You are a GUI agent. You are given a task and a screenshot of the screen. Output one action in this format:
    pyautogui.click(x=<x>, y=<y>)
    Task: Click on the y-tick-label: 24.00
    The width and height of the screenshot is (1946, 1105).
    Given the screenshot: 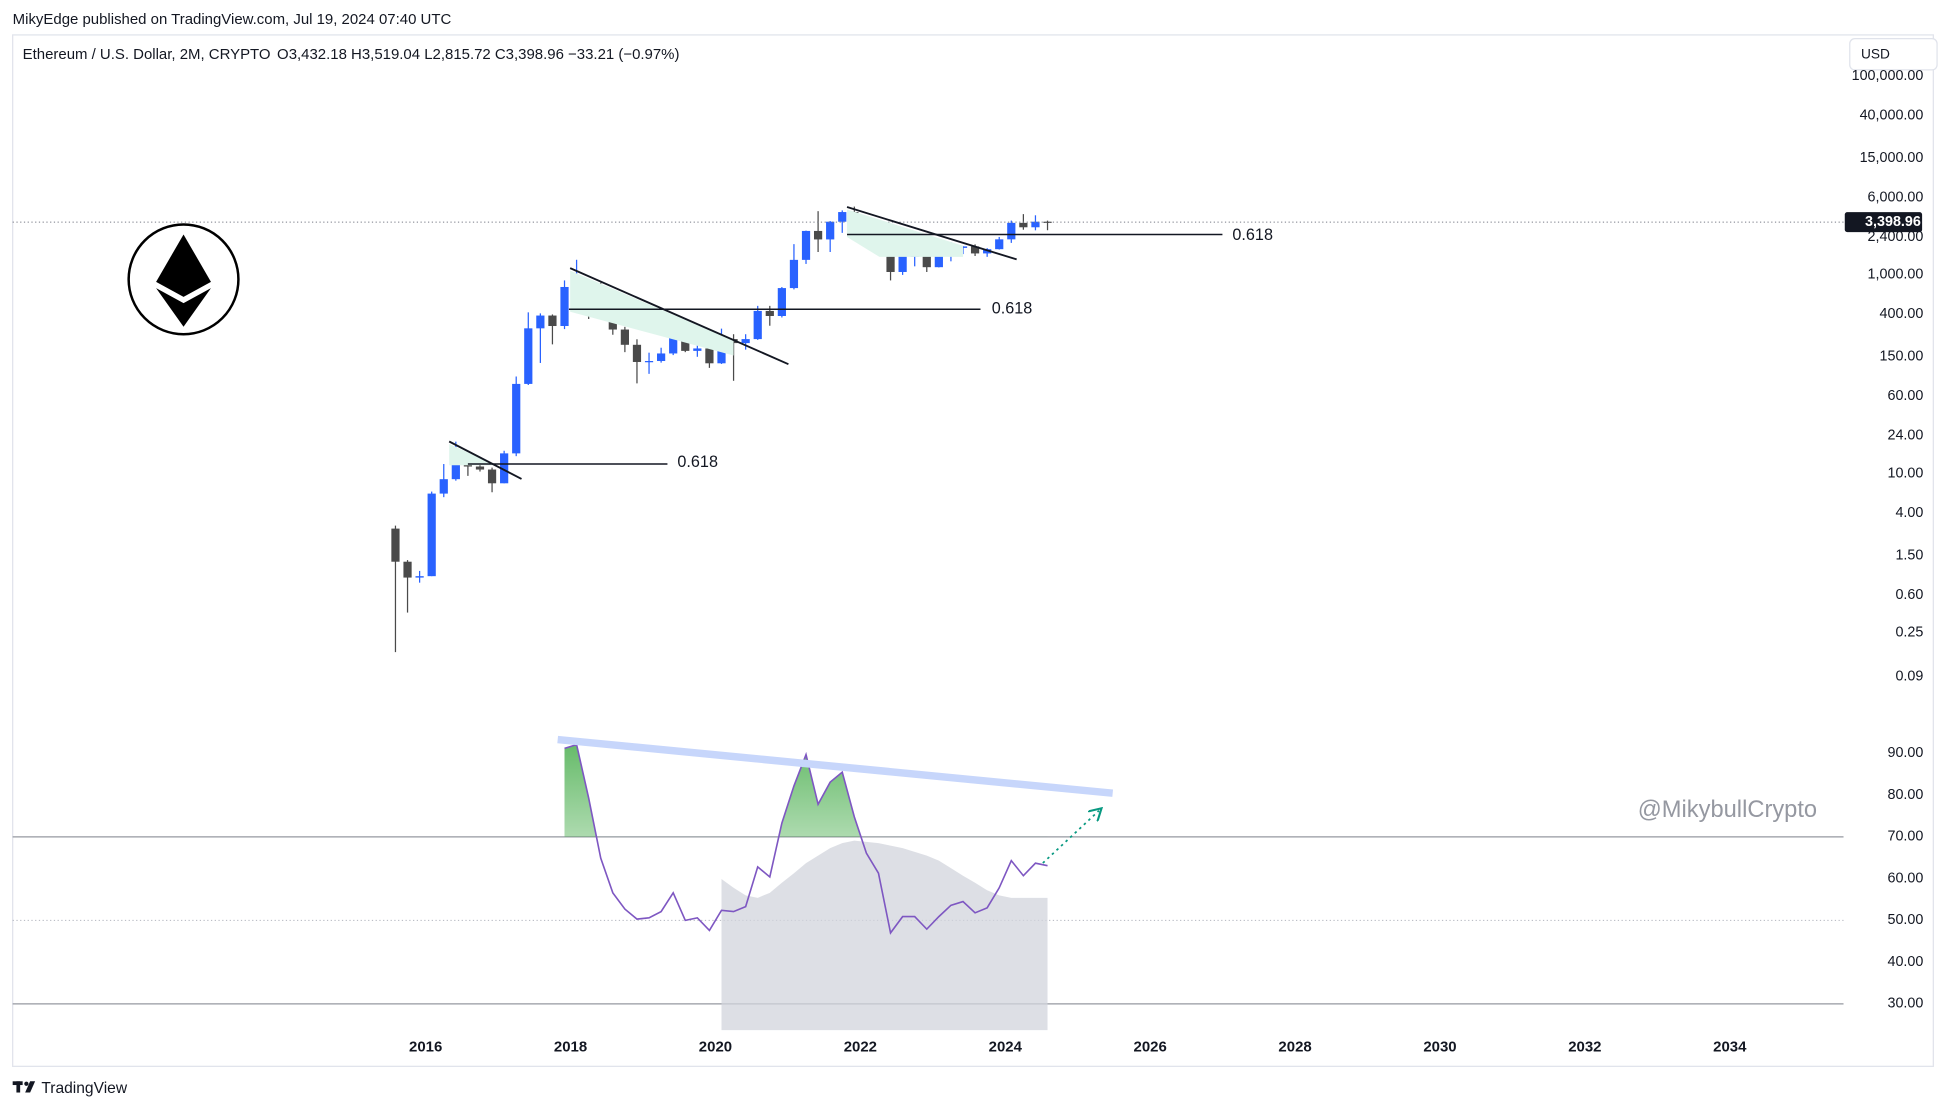 What is the action you would take?
    pyautogui.click(x=1905, y=436)
    